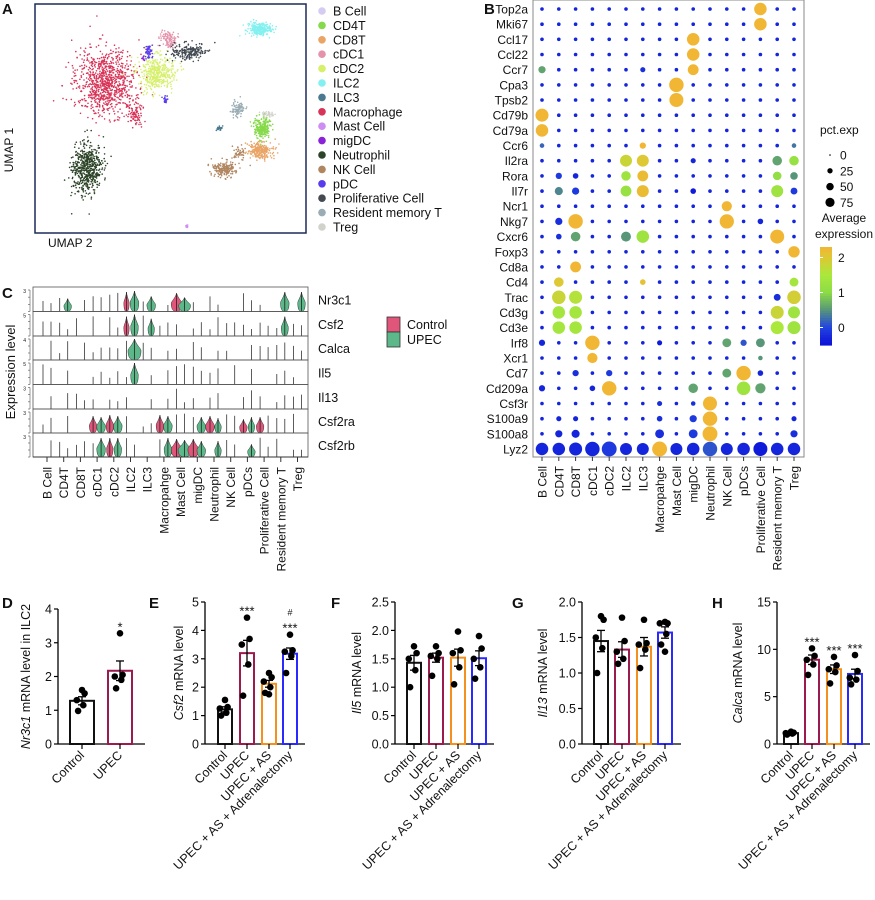  Describe the element at coordinates (26, 732) in the screenshot. I see `y-axis-label-gene: Nr3c1` at that location.